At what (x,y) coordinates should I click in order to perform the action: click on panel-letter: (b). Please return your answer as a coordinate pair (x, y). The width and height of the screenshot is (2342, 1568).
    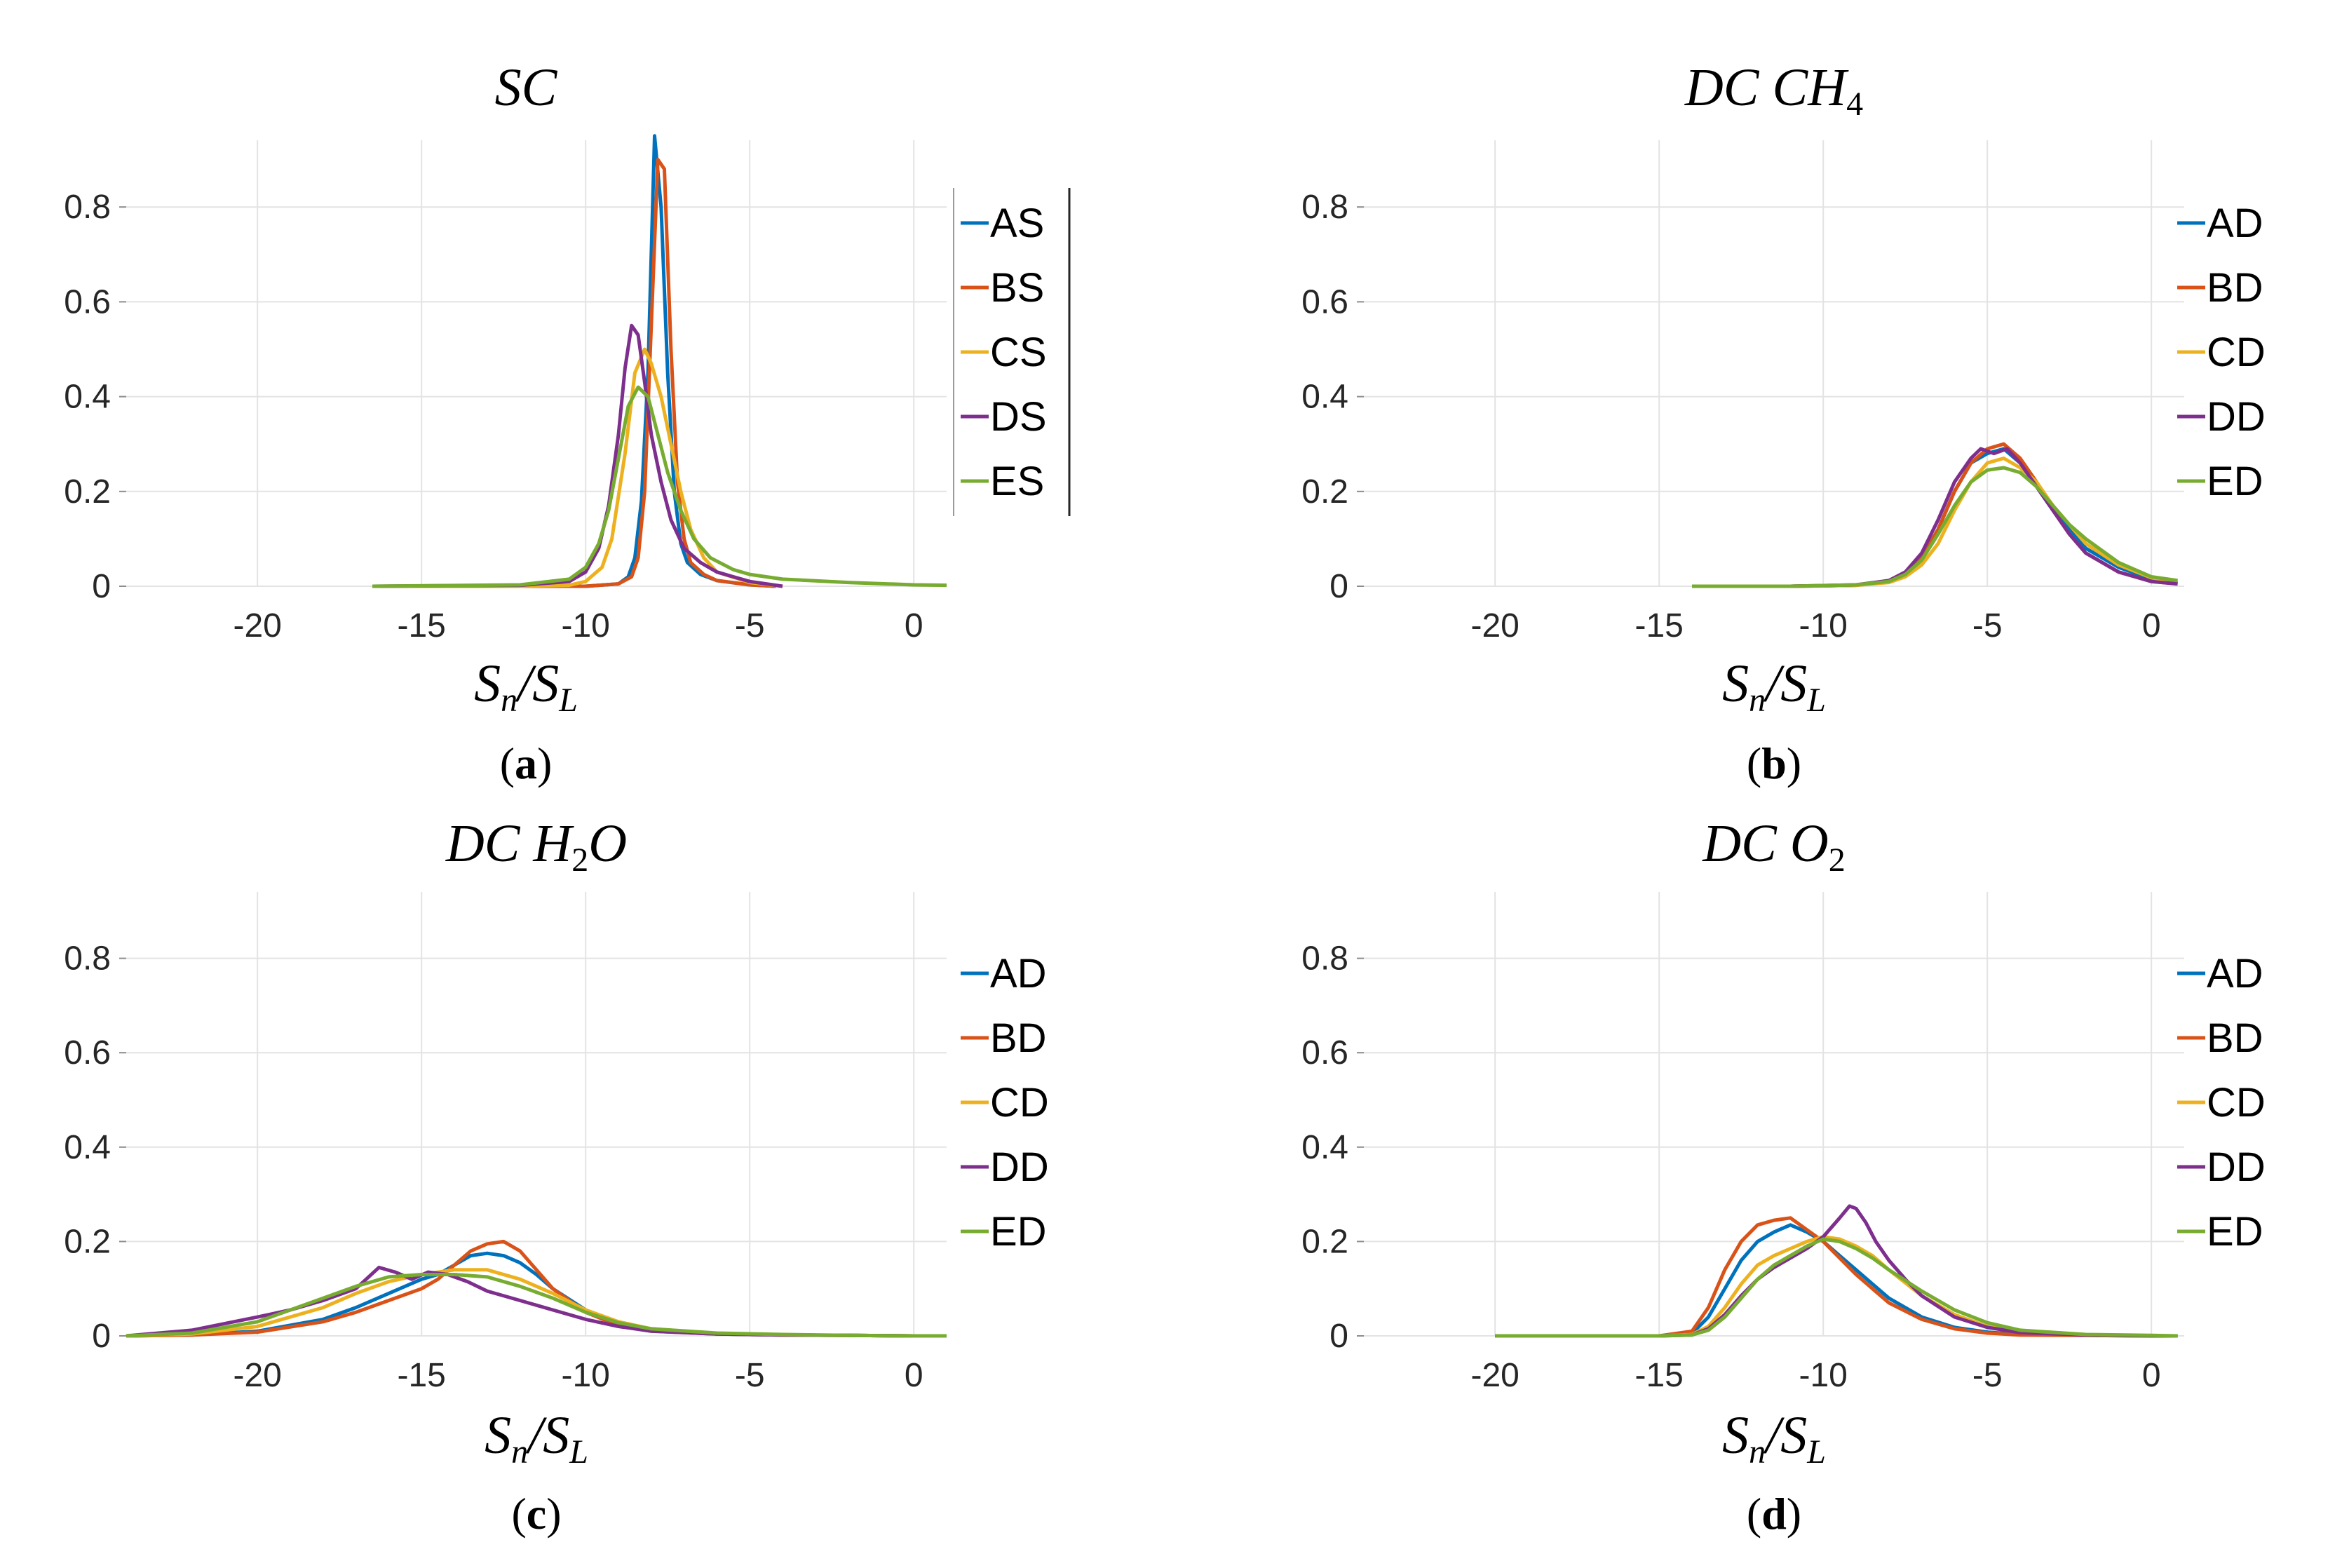
    Looking at the image, I should click on (1774, 763).